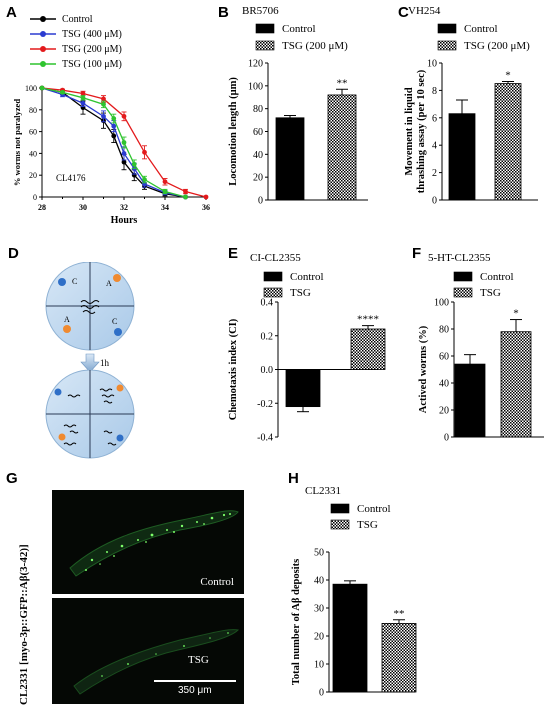  What do you see at coordinates (17, 142) in the screenshot?
I see `y-axis-label: % worms not paralyzed` at bounding box center [17, 142].